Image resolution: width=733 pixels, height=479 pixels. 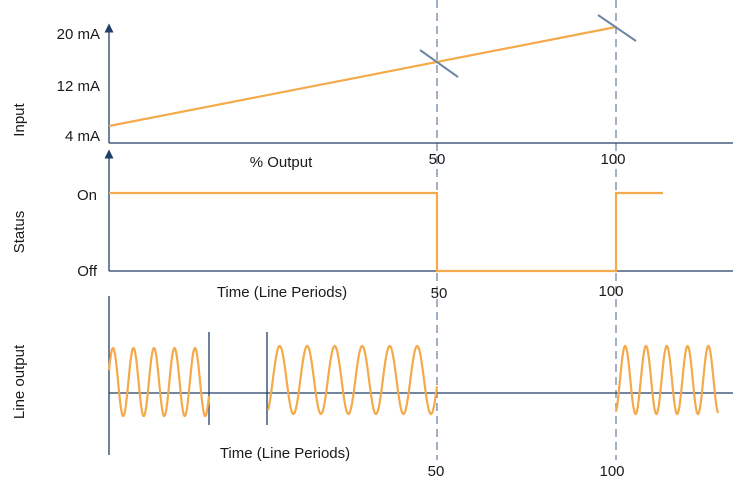 I want to click on status-y-label: Status, so click(x=19, y=232).